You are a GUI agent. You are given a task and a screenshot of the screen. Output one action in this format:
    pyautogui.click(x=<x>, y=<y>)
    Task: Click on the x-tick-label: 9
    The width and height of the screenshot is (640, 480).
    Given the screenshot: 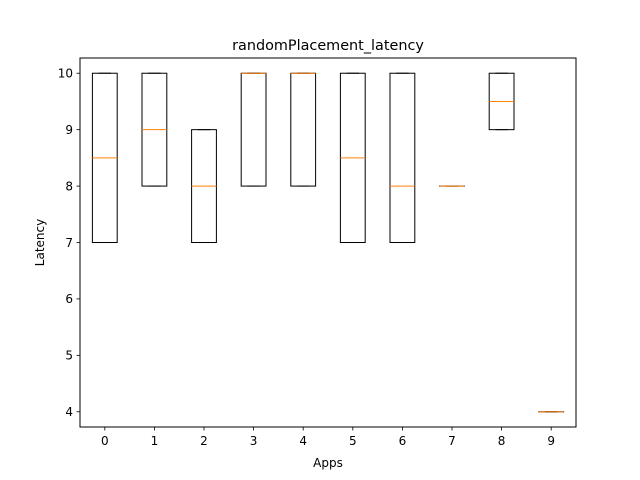 What is the action you would take?
    pyautogui.click(x=551, y=441)
    